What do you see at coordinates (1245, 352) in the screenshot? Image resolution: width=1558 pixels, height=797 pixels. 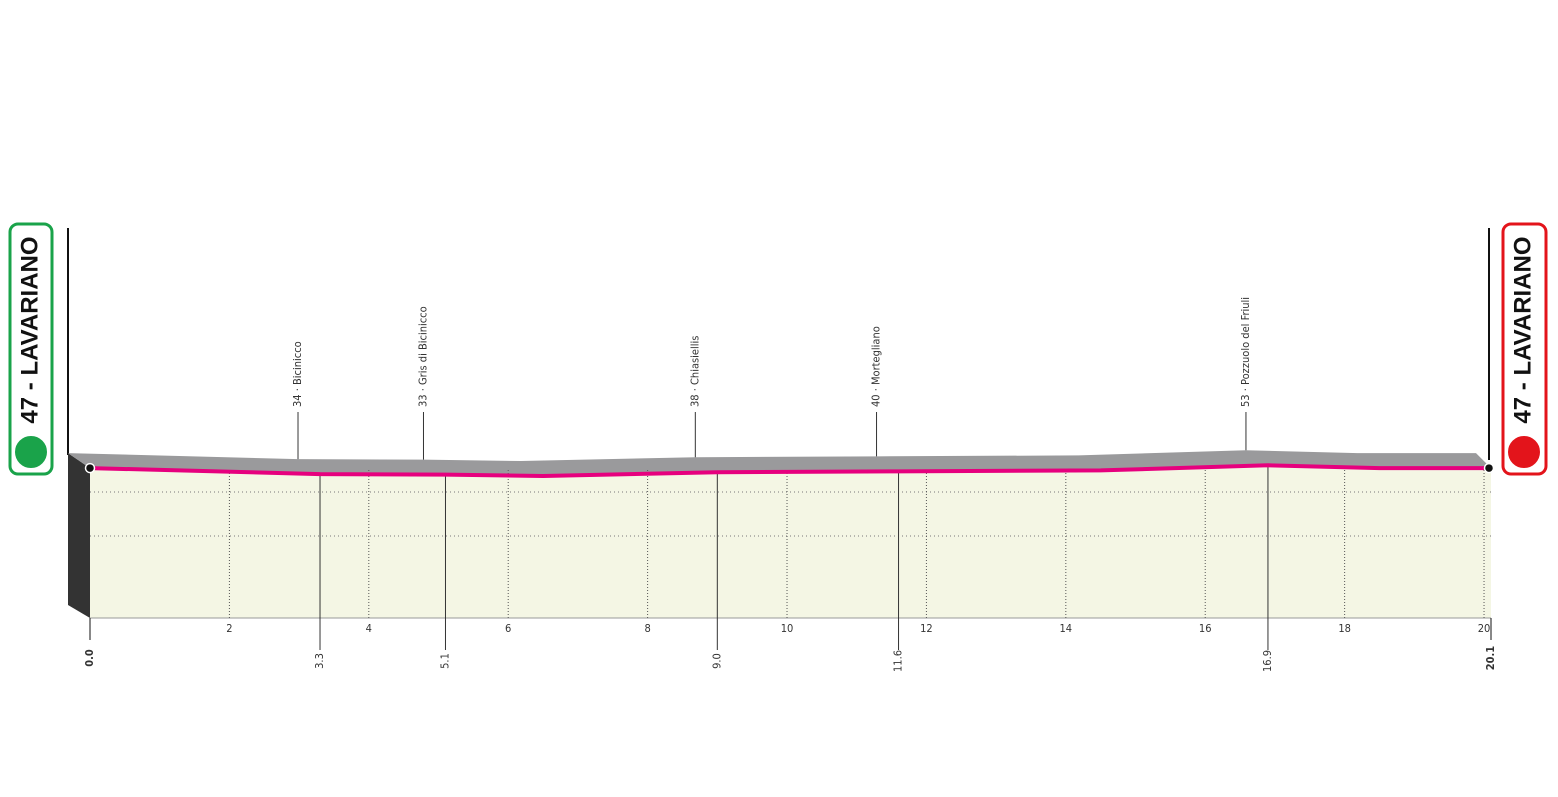 I see `waypoint-label: 53 · Pozzuolo del Friuli` at bounding box center [1245, 352].